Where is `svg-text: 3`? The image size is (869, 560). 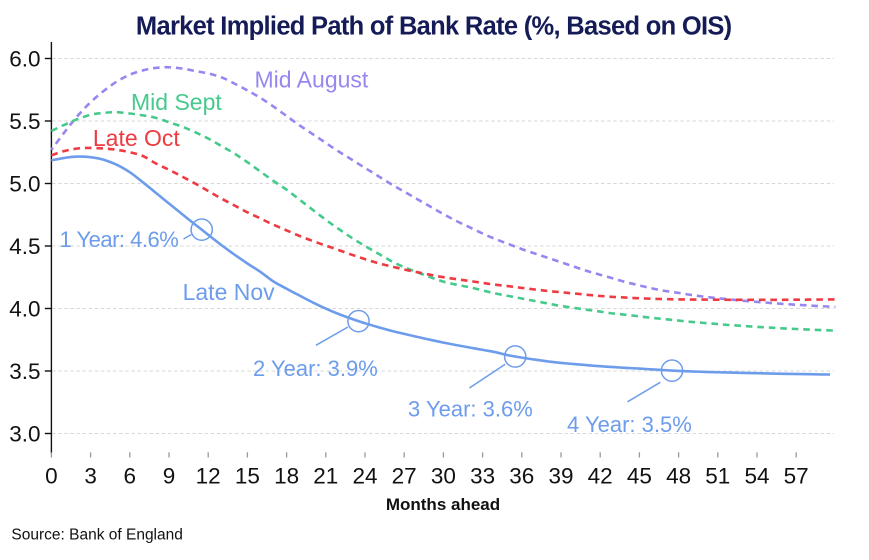 svg-text: 3 is located at coordinates (90, 475).